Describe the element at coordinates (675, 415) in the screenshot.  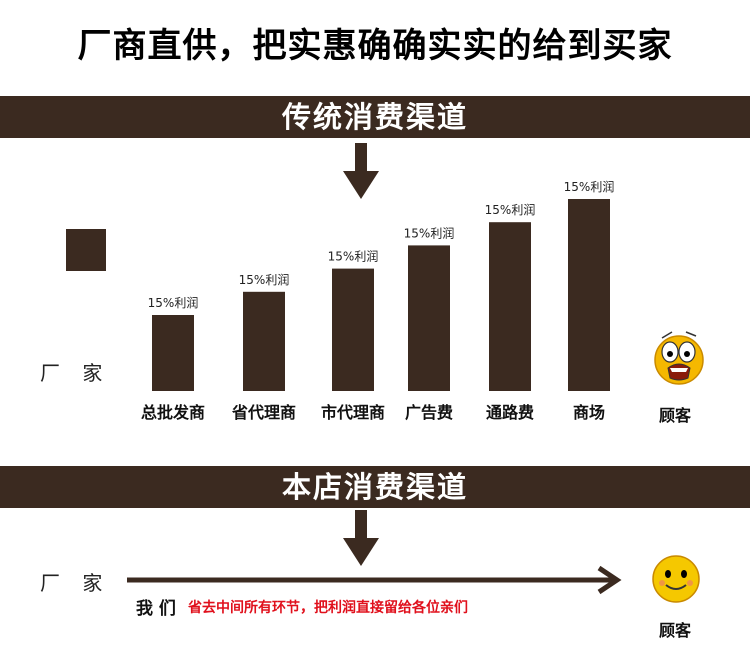
I see `customer-label-traditional: 顾客` at that location.